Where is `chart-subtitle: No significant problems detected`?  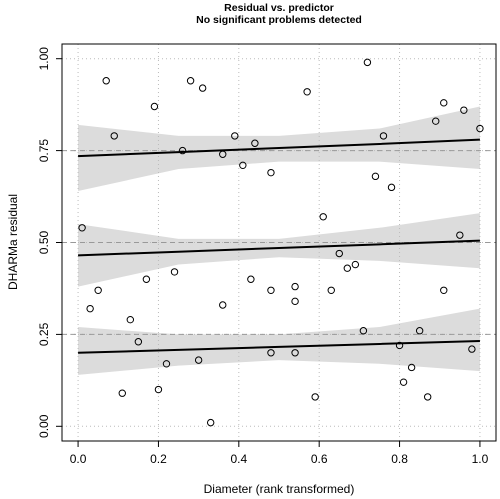 chart-subtitle: No significant problems detected is located at coordinates (279, 20).